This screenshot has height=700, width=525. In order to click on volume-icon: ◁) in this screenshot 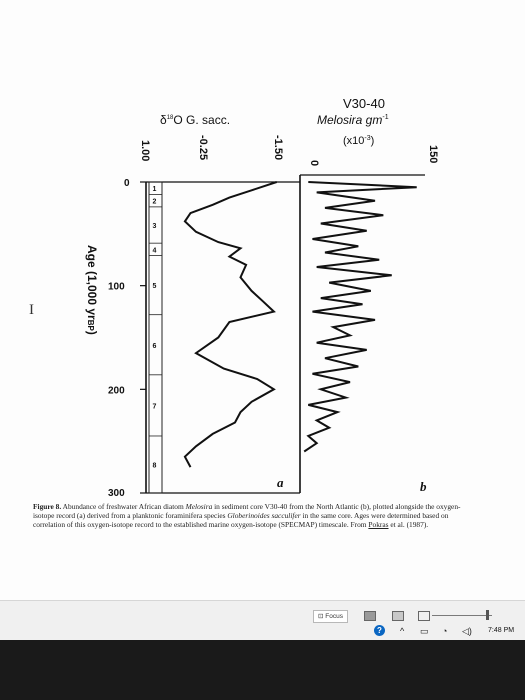, I will do `click(467, 631)`.